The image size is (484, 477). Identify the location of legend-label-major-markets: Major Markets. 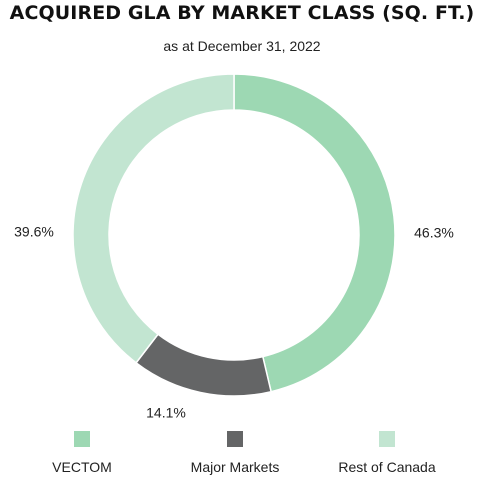
(235, 467).